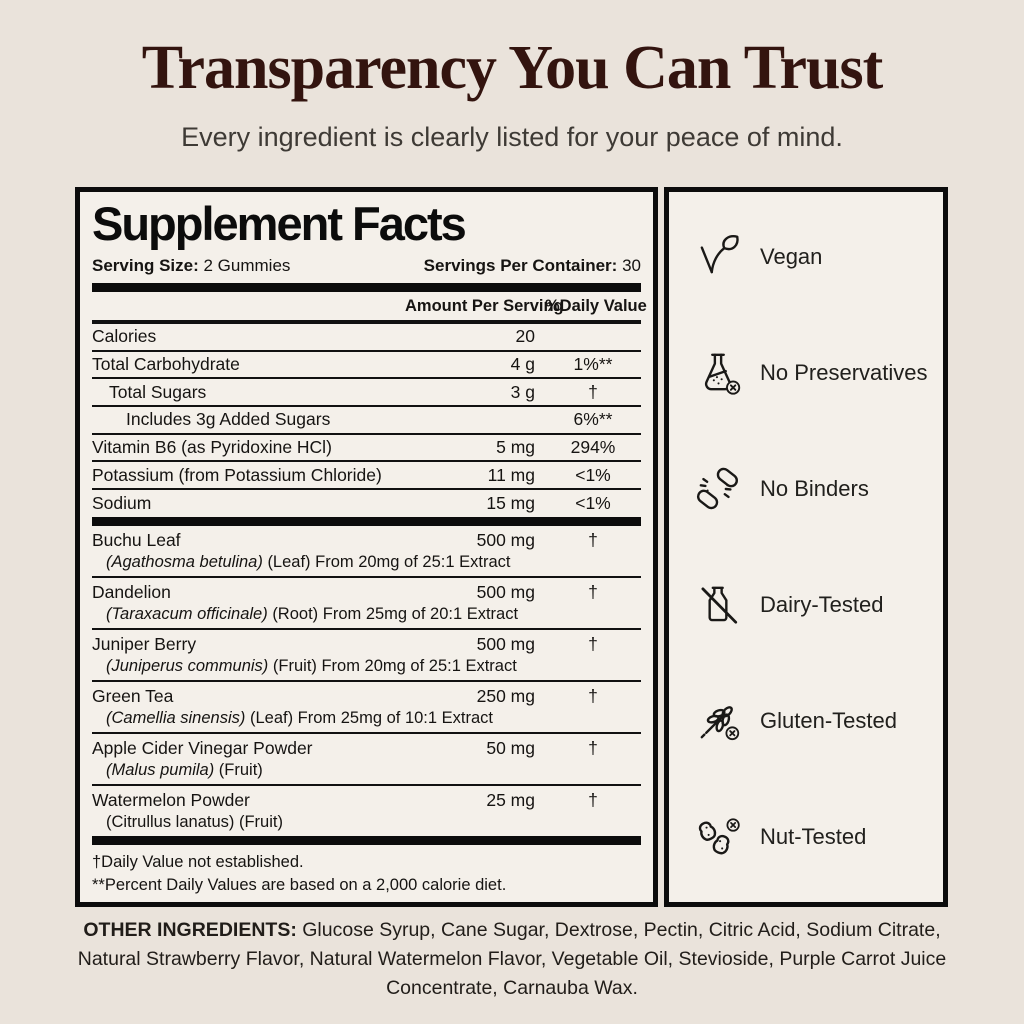 This screenshot has width=1024, height=1024. I want to click on nutrient-amount: 20, so click(525, 336).